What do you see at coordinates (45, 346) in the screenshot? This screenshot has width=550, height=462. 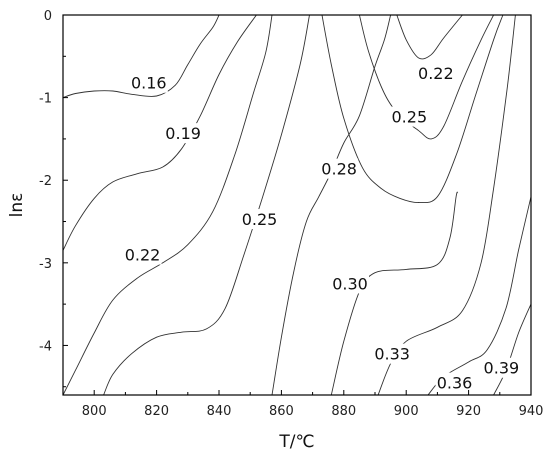 I see `y-tick-label: -4` at bounding box center [45, 346].